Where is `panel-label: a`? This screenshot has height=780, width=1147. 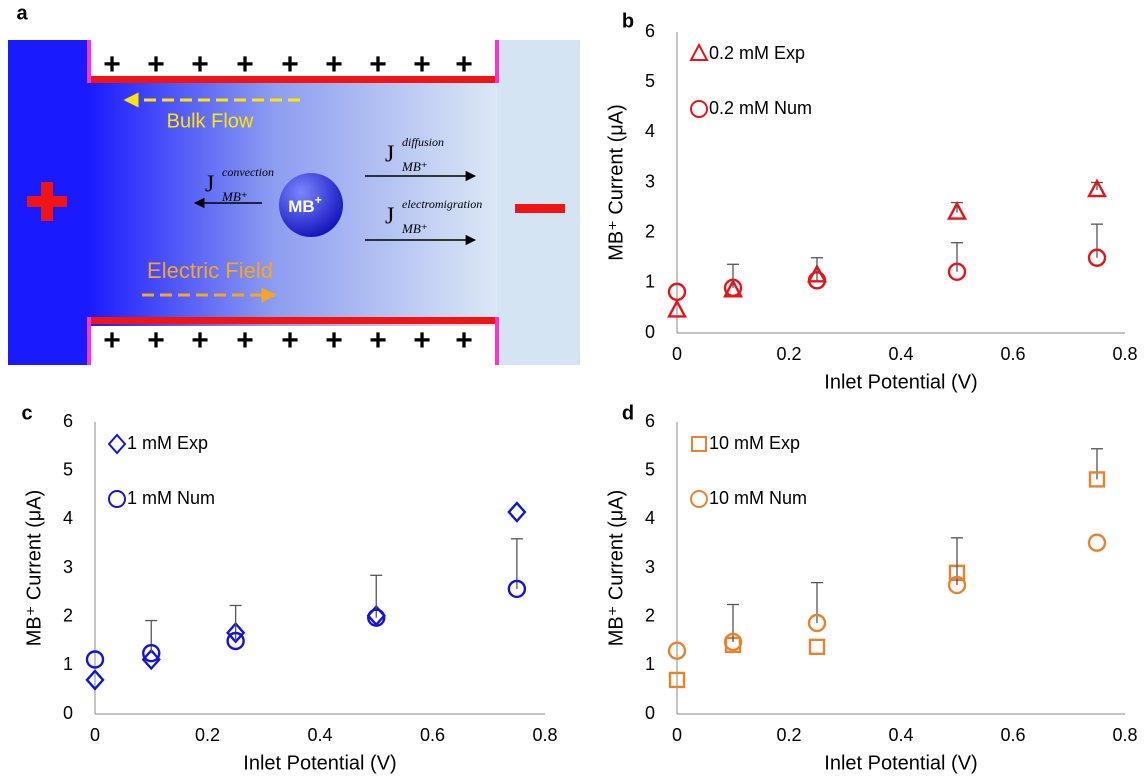 panel-label: a is located at coordinates (22, 13).